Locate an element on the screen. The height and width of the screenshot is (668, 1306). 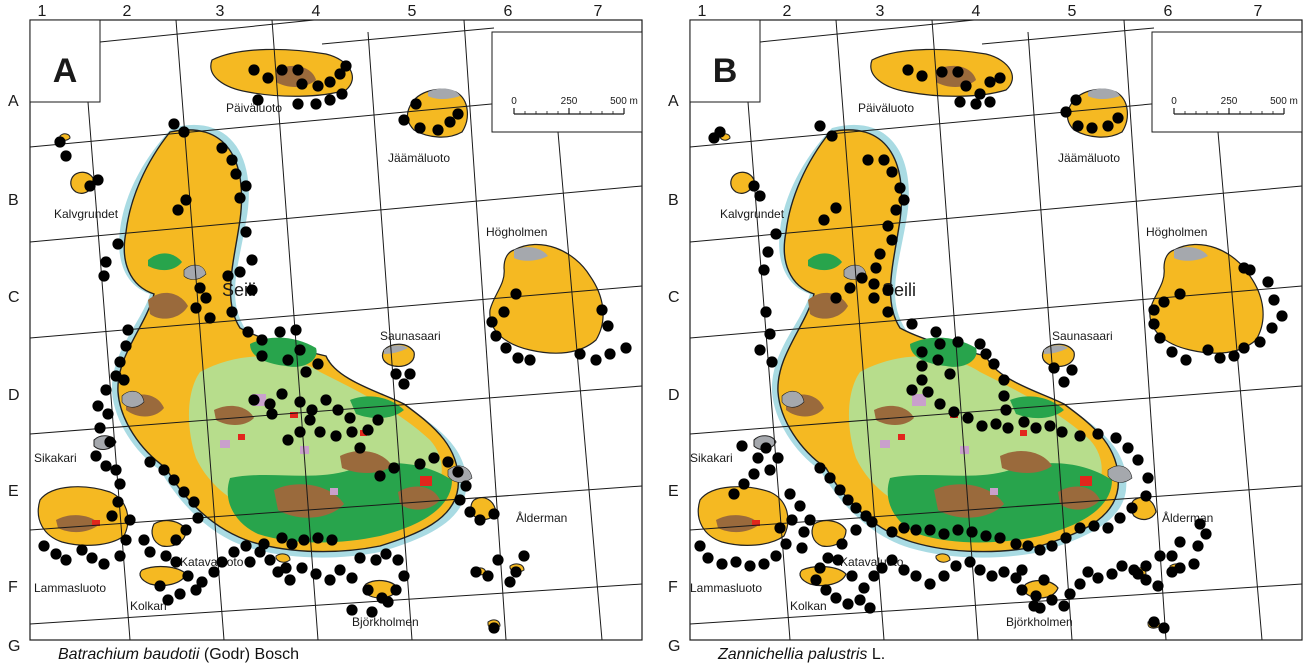
place-label-sikakari: Sikakari is located at coordinates (55, 458).